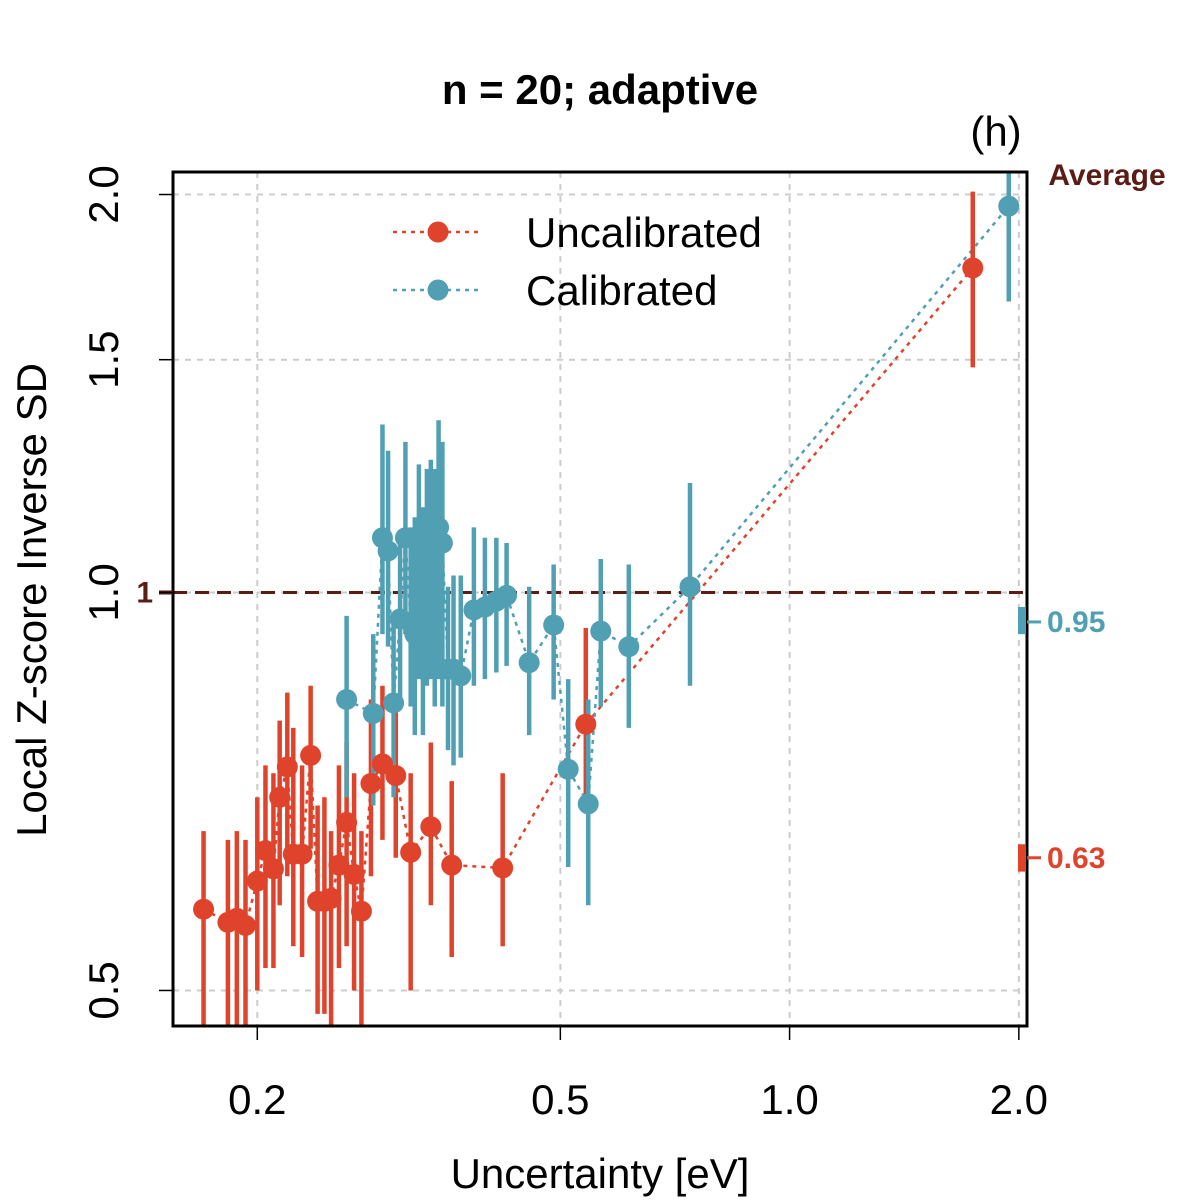  What do you see at coordinates (1106, 175) in the screenshot?
I see `average-label: Average` at bounding box center [1106, 175].